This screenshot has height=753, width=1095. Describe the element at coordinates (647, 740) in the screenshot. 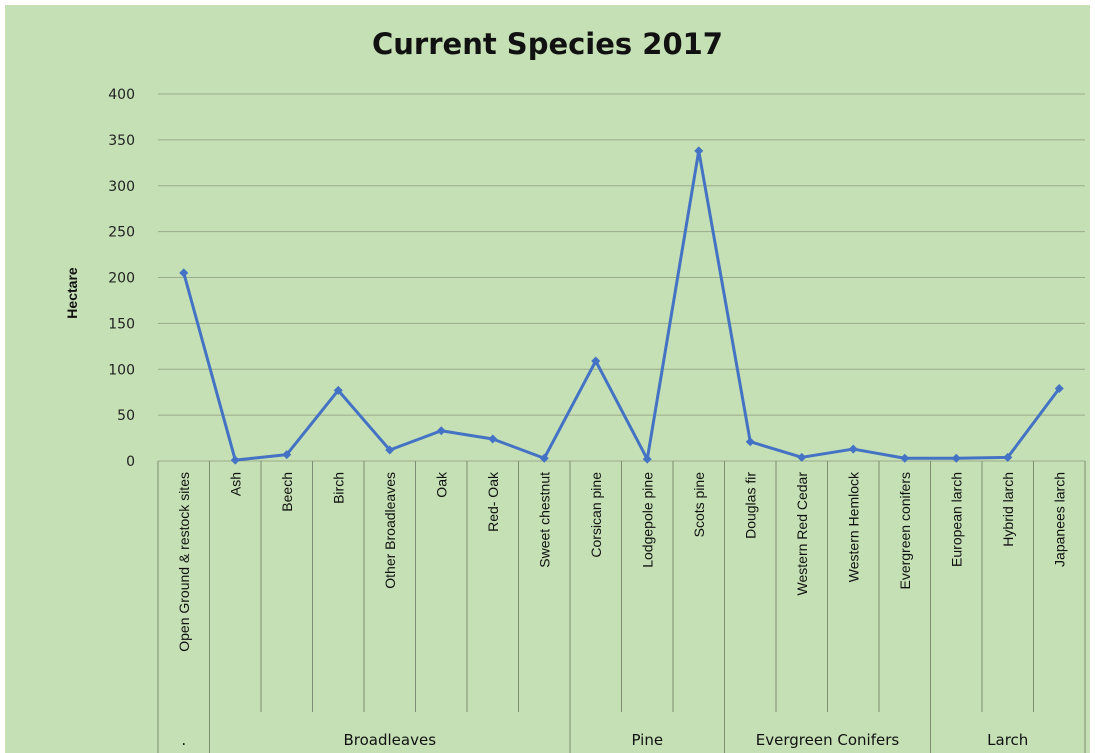

I see `x-group-label: Pine` at that location.